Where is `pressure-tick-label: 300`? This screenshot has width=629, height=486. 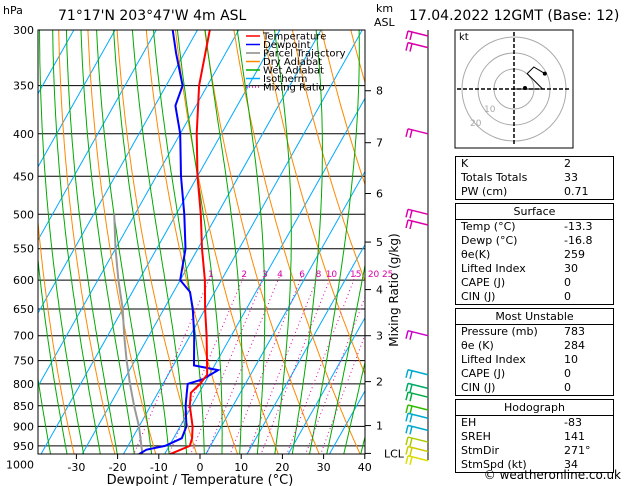 pressure-tick-label: 300 is located at coordinates (23, 30).